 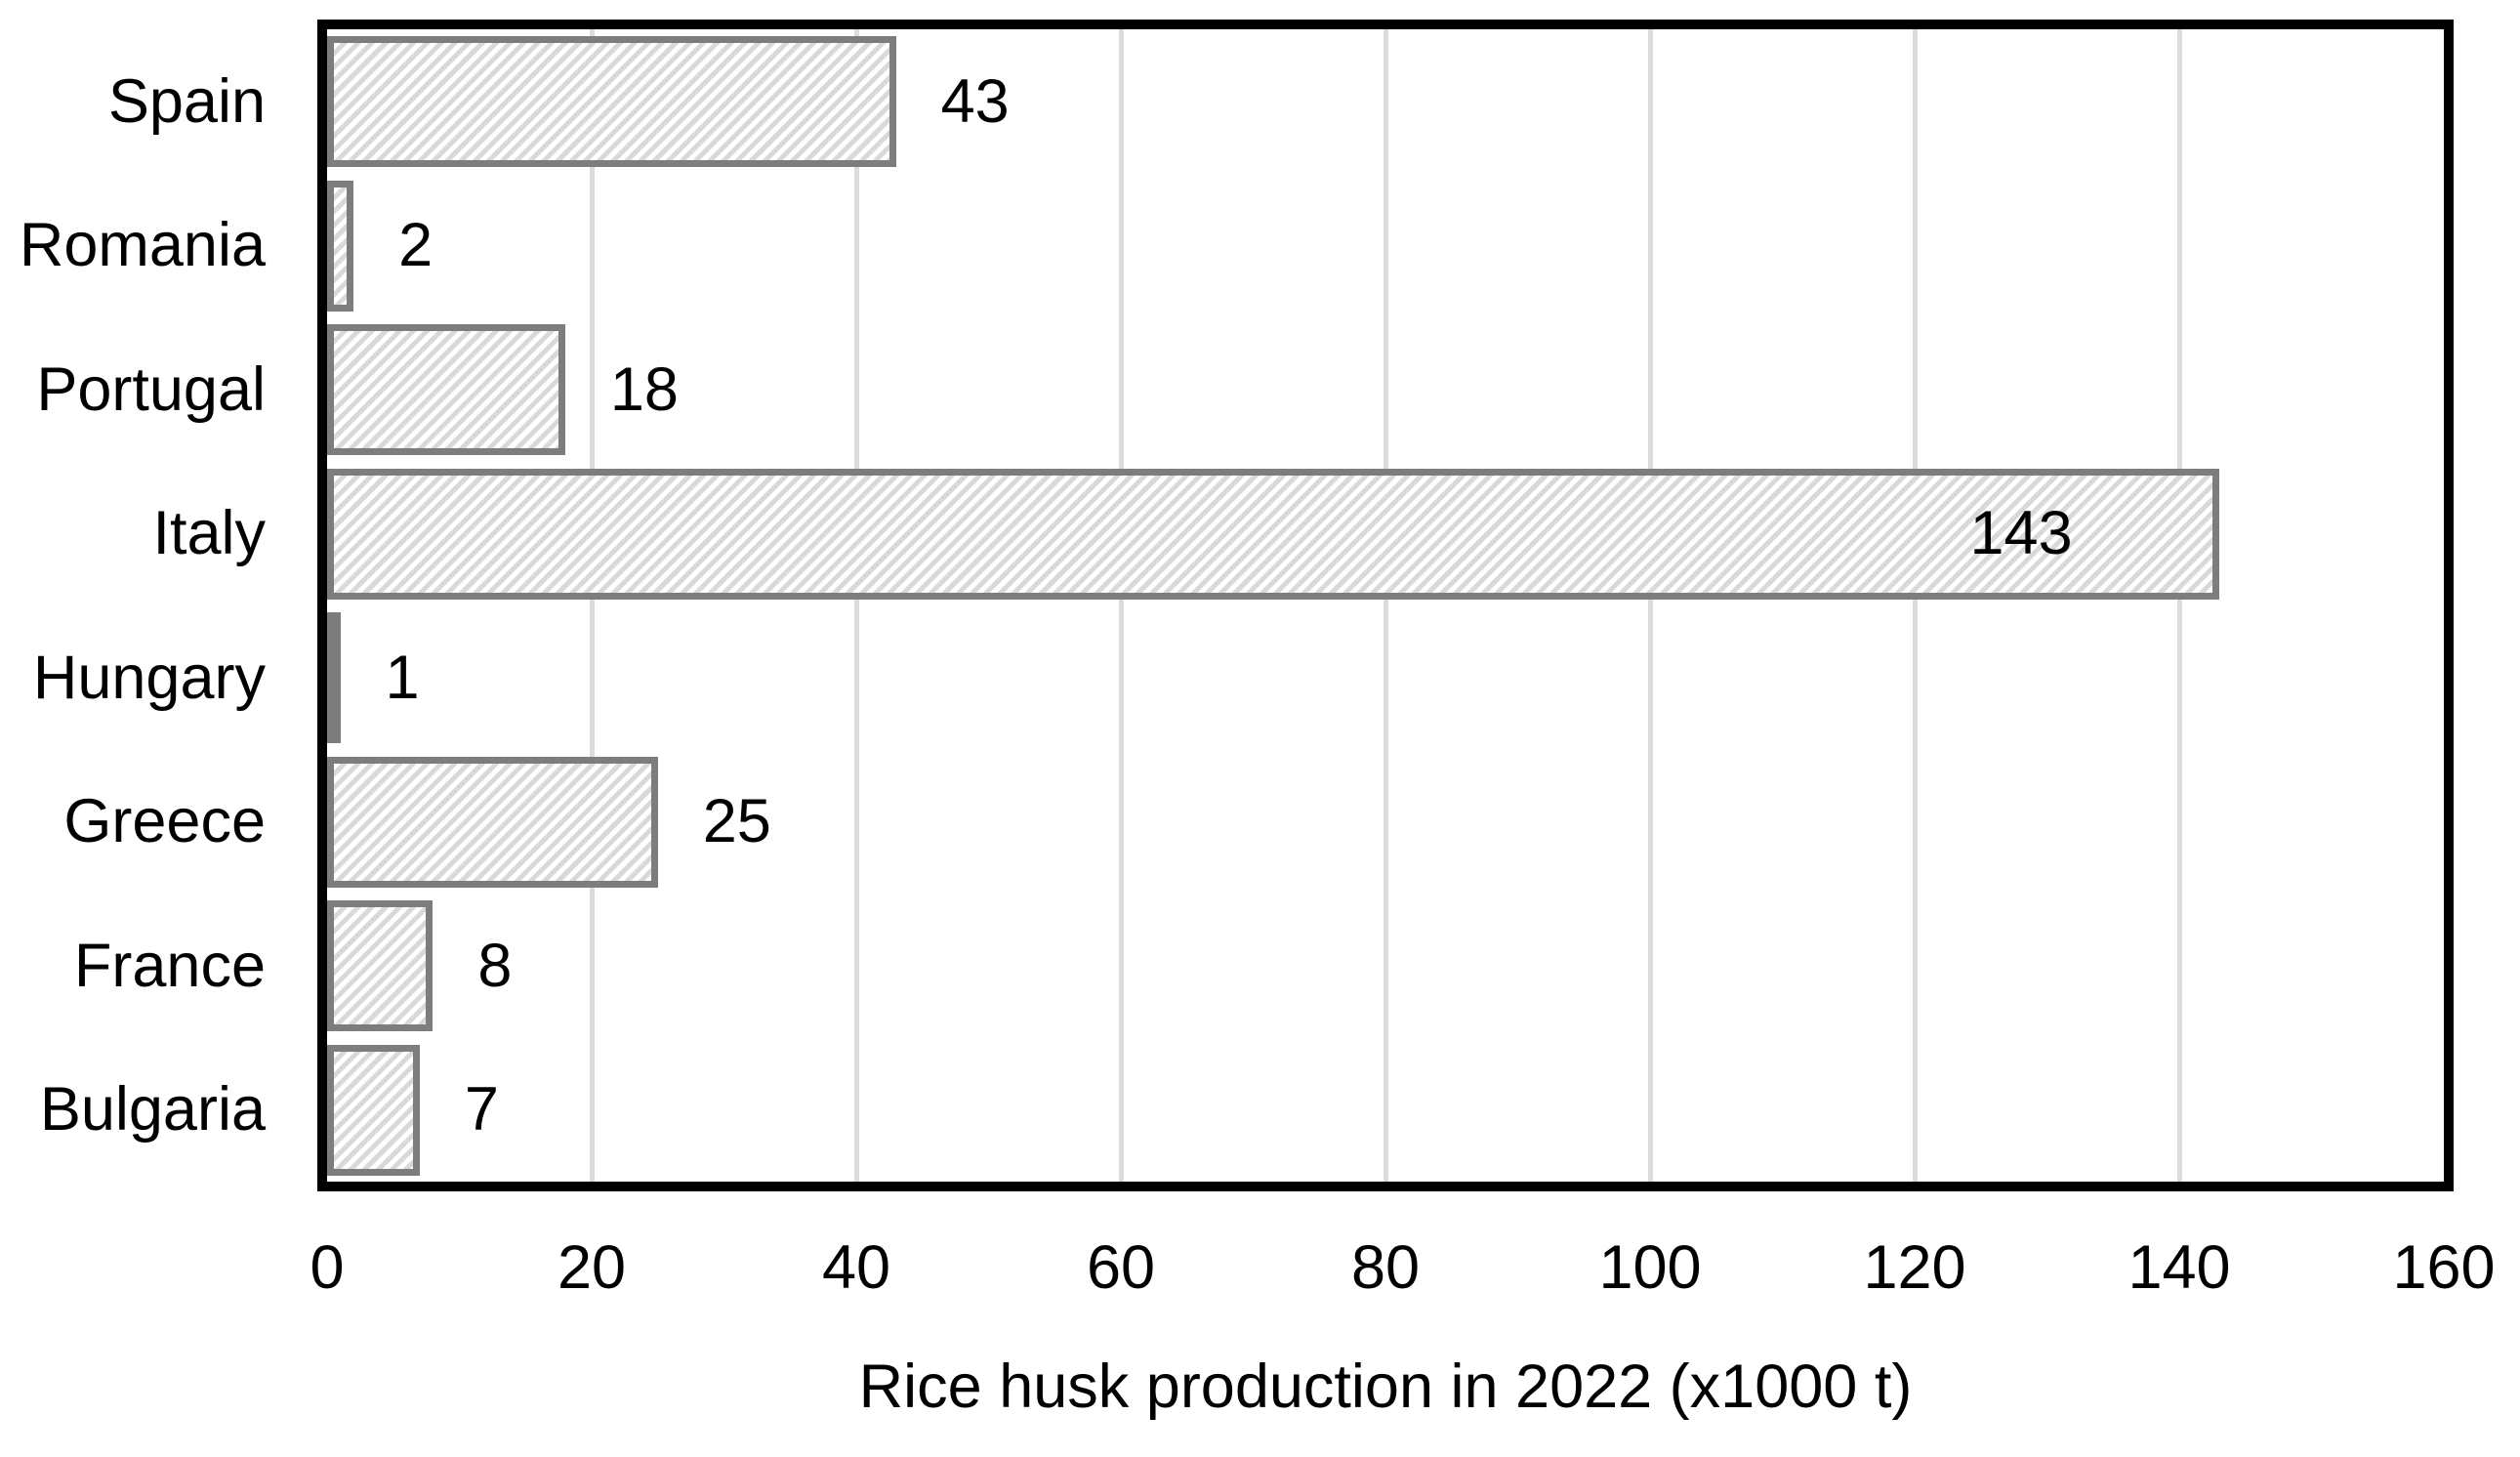 I want to click on bar-italy, so click(x=1273, y=534).